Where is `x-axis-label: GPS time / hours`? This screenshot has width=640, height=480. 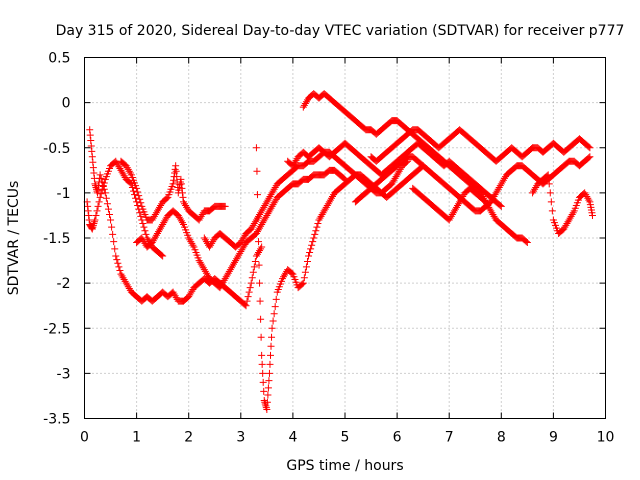 x-axis-label: GPS time / hours is located at coordinates (344, 466).